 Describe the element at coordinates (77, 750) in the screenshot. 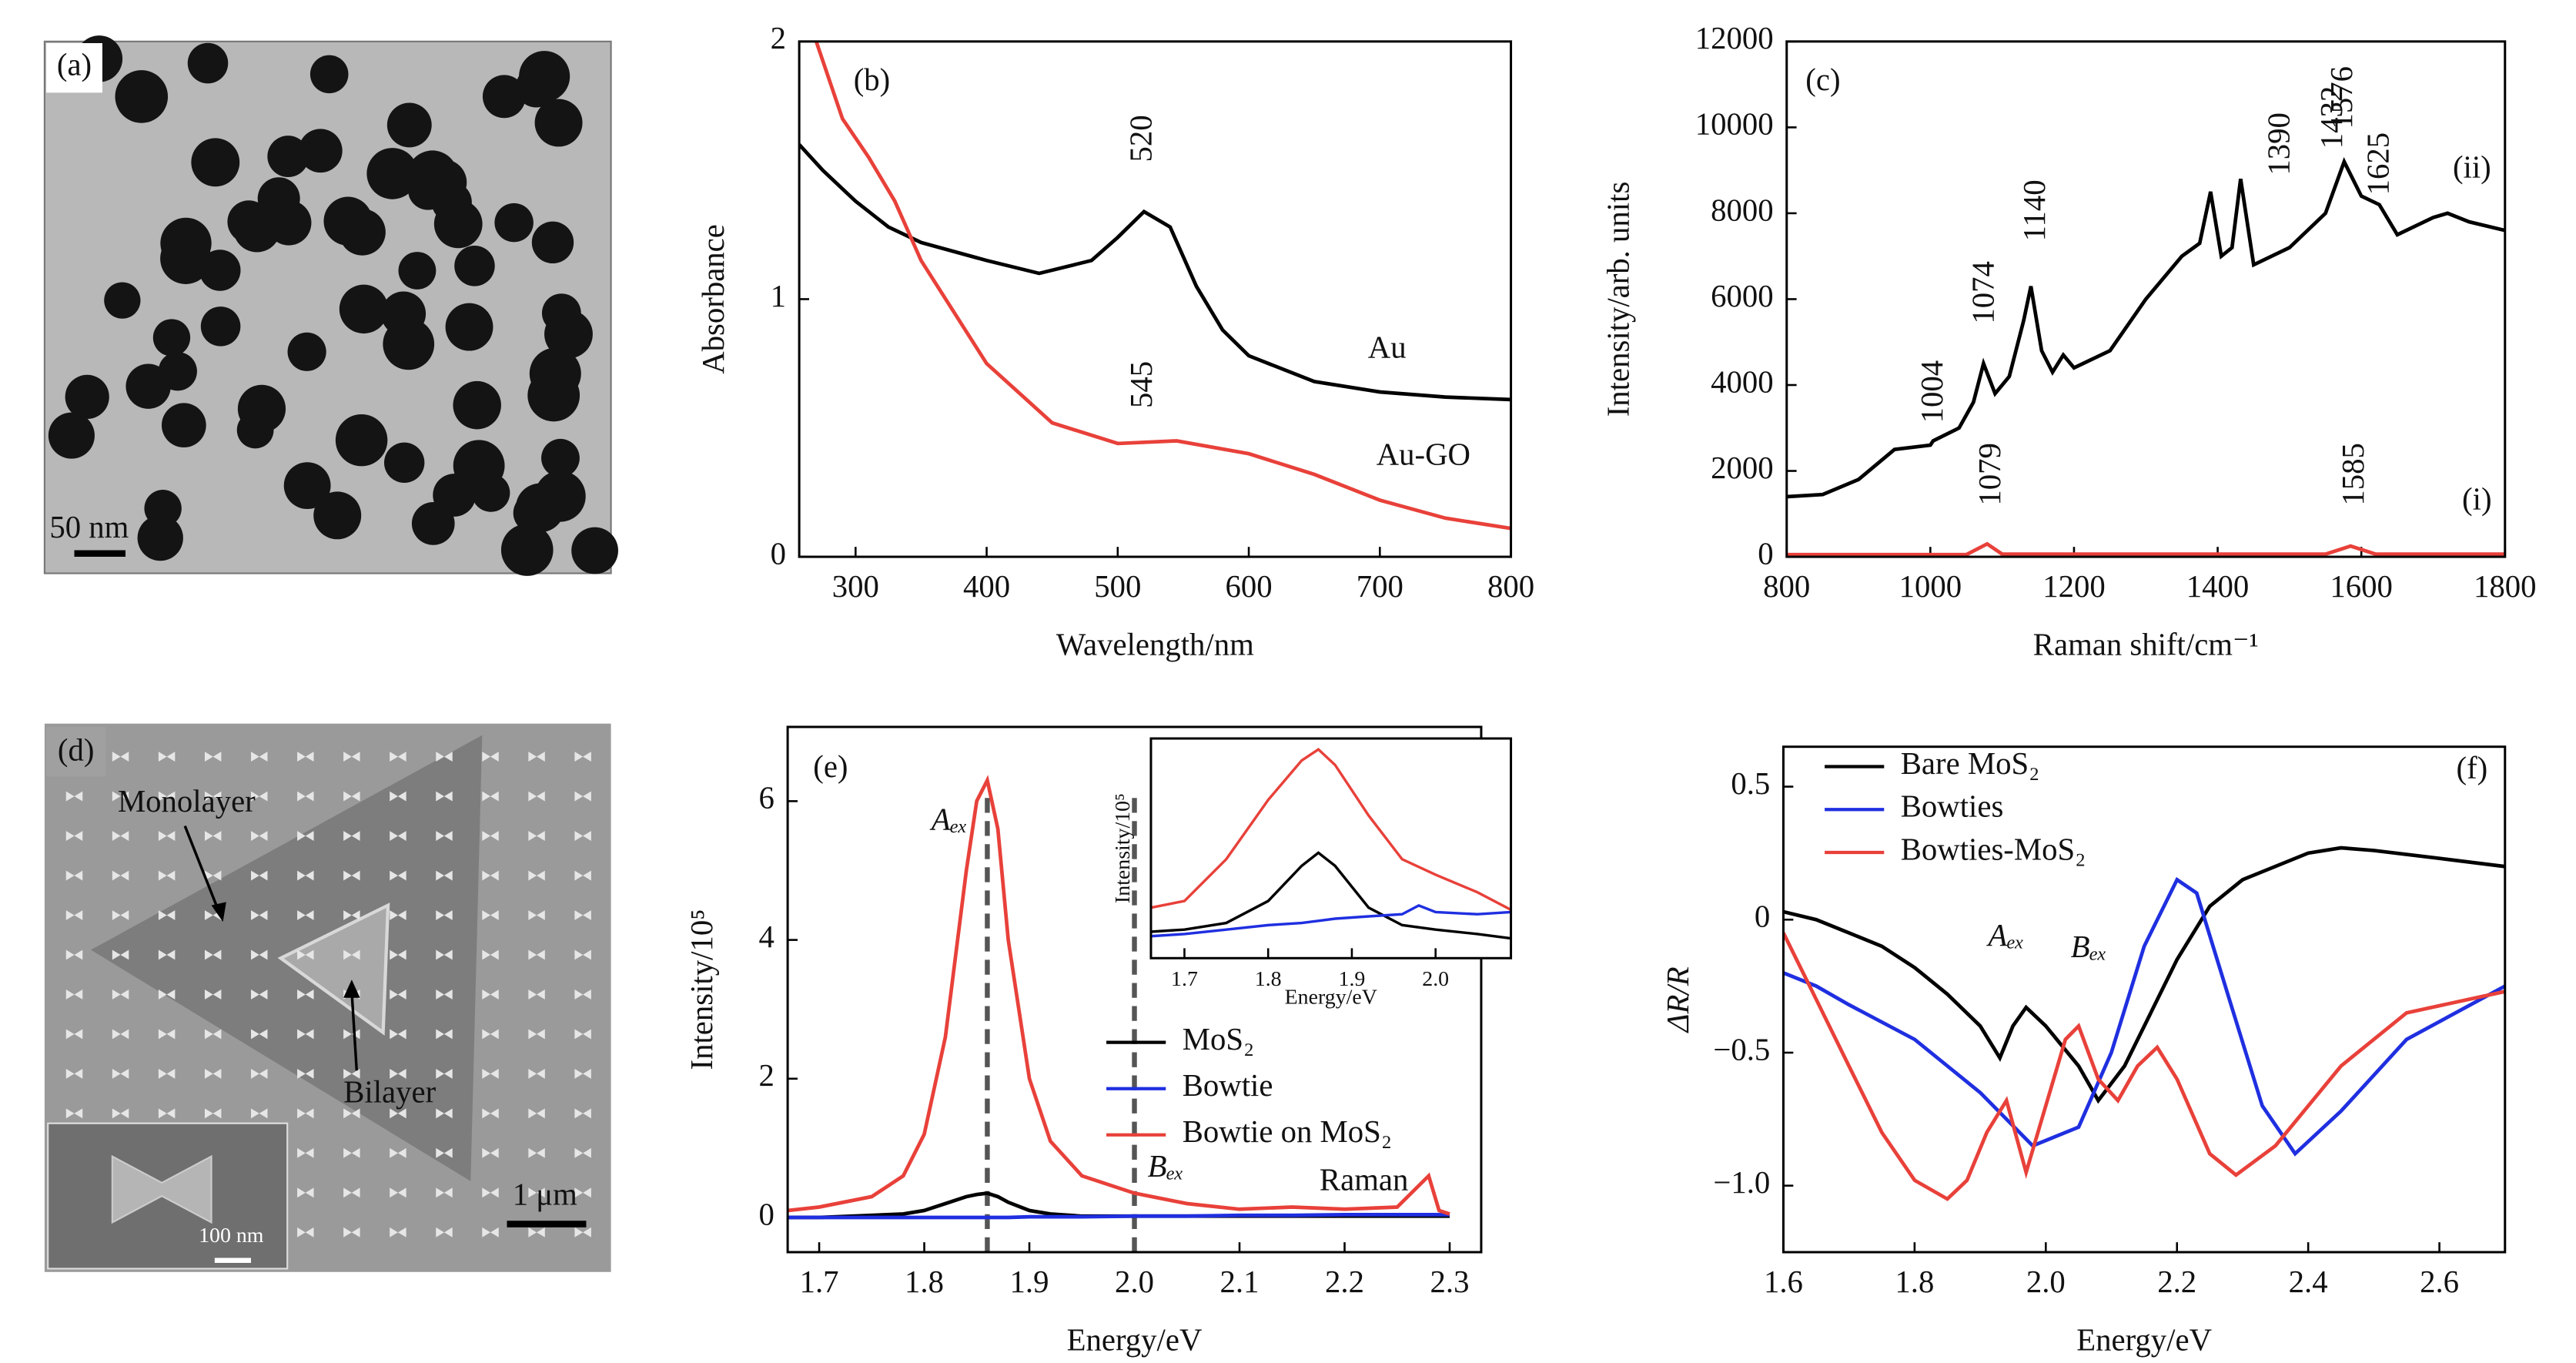

I see `panel-label: (d)` at that location.